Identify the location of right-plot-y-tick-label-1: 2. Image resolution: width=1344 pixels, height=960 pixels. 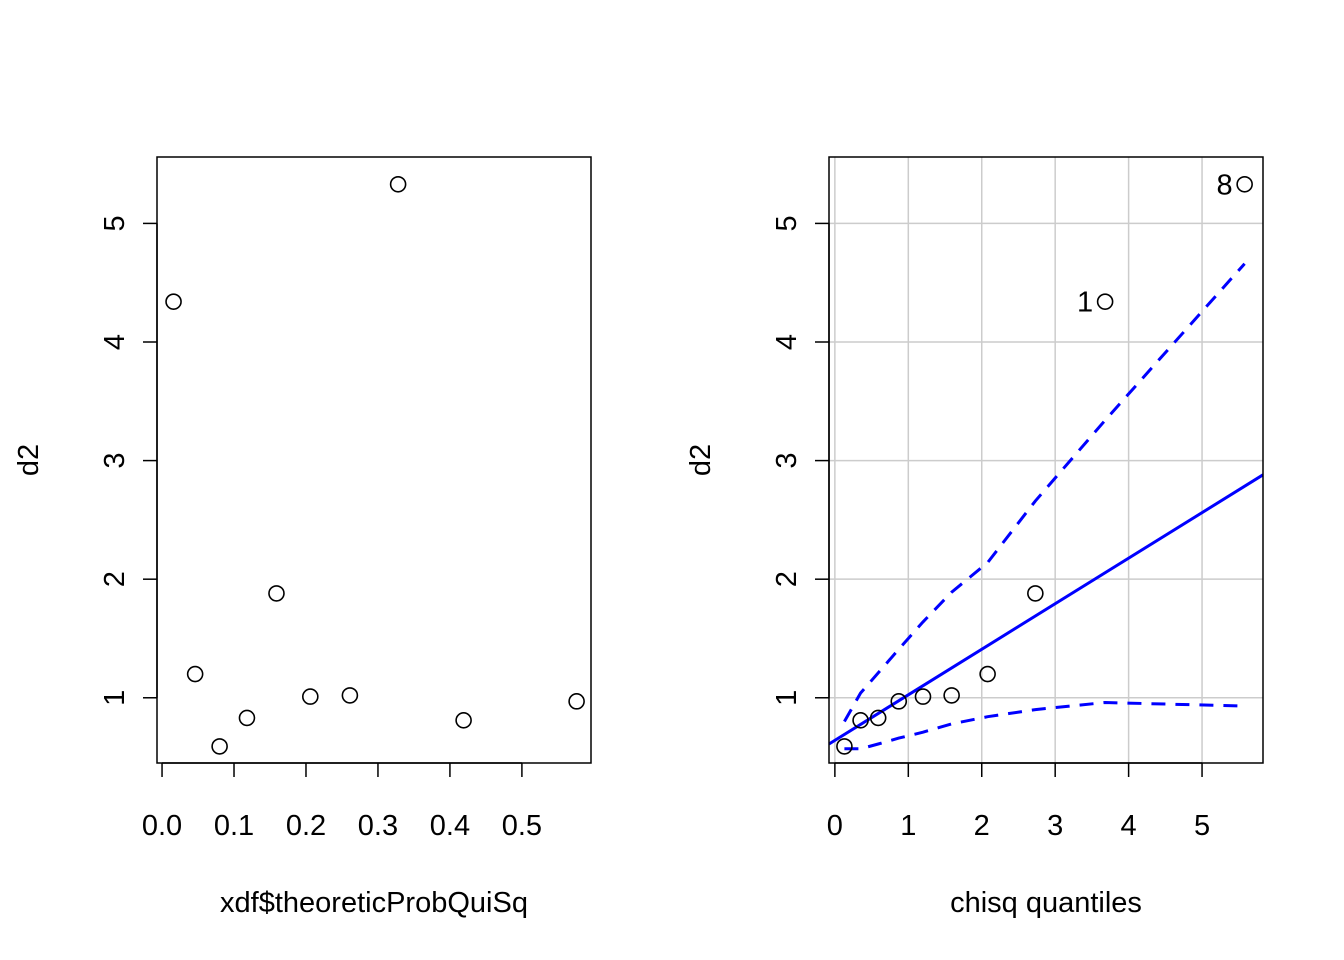
(787, 579).